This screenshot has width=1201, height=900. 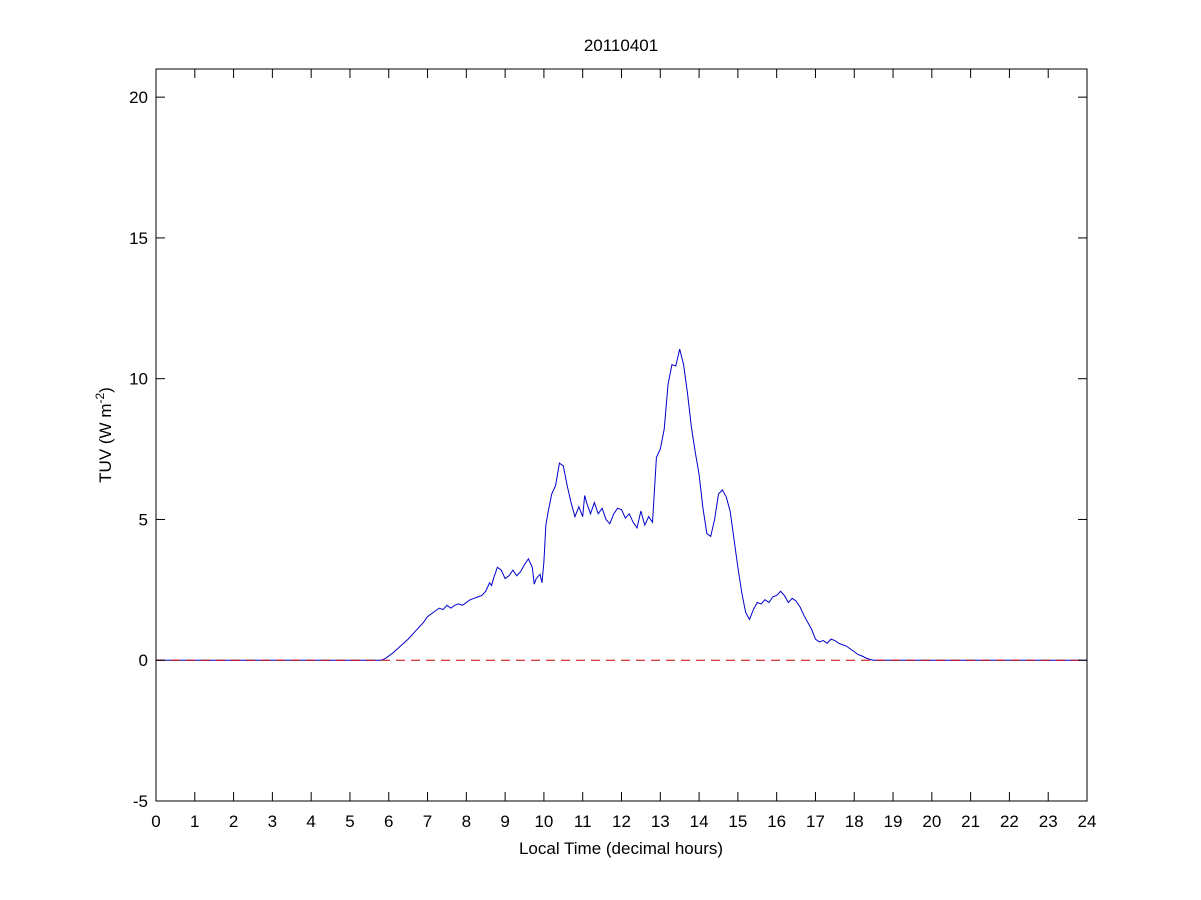 I want to click on x-tick-label: 6, so click(x=388, y=821).